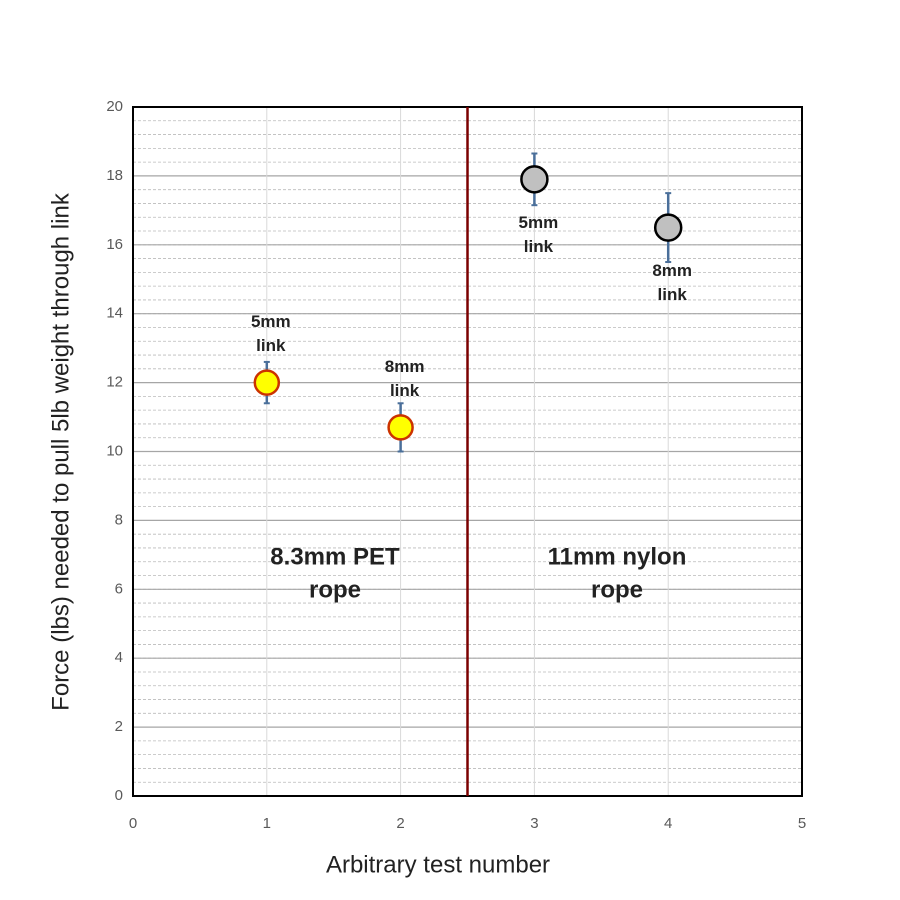 Image resolution: width=900 pixels, height=900 pixels. What do you see at coordinates (114, 382) in the screenshot?
I see `y-tick-label: 12` at bounding box center [114, 382].